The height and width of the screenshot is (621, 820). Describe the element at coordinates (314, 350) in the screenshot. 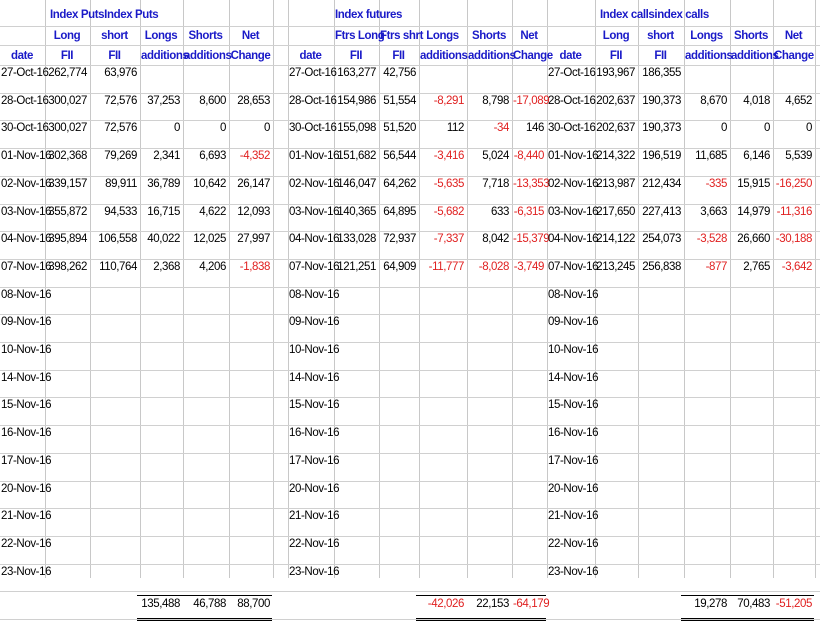

I see `date-cell: 10-Nov-16` at that location.